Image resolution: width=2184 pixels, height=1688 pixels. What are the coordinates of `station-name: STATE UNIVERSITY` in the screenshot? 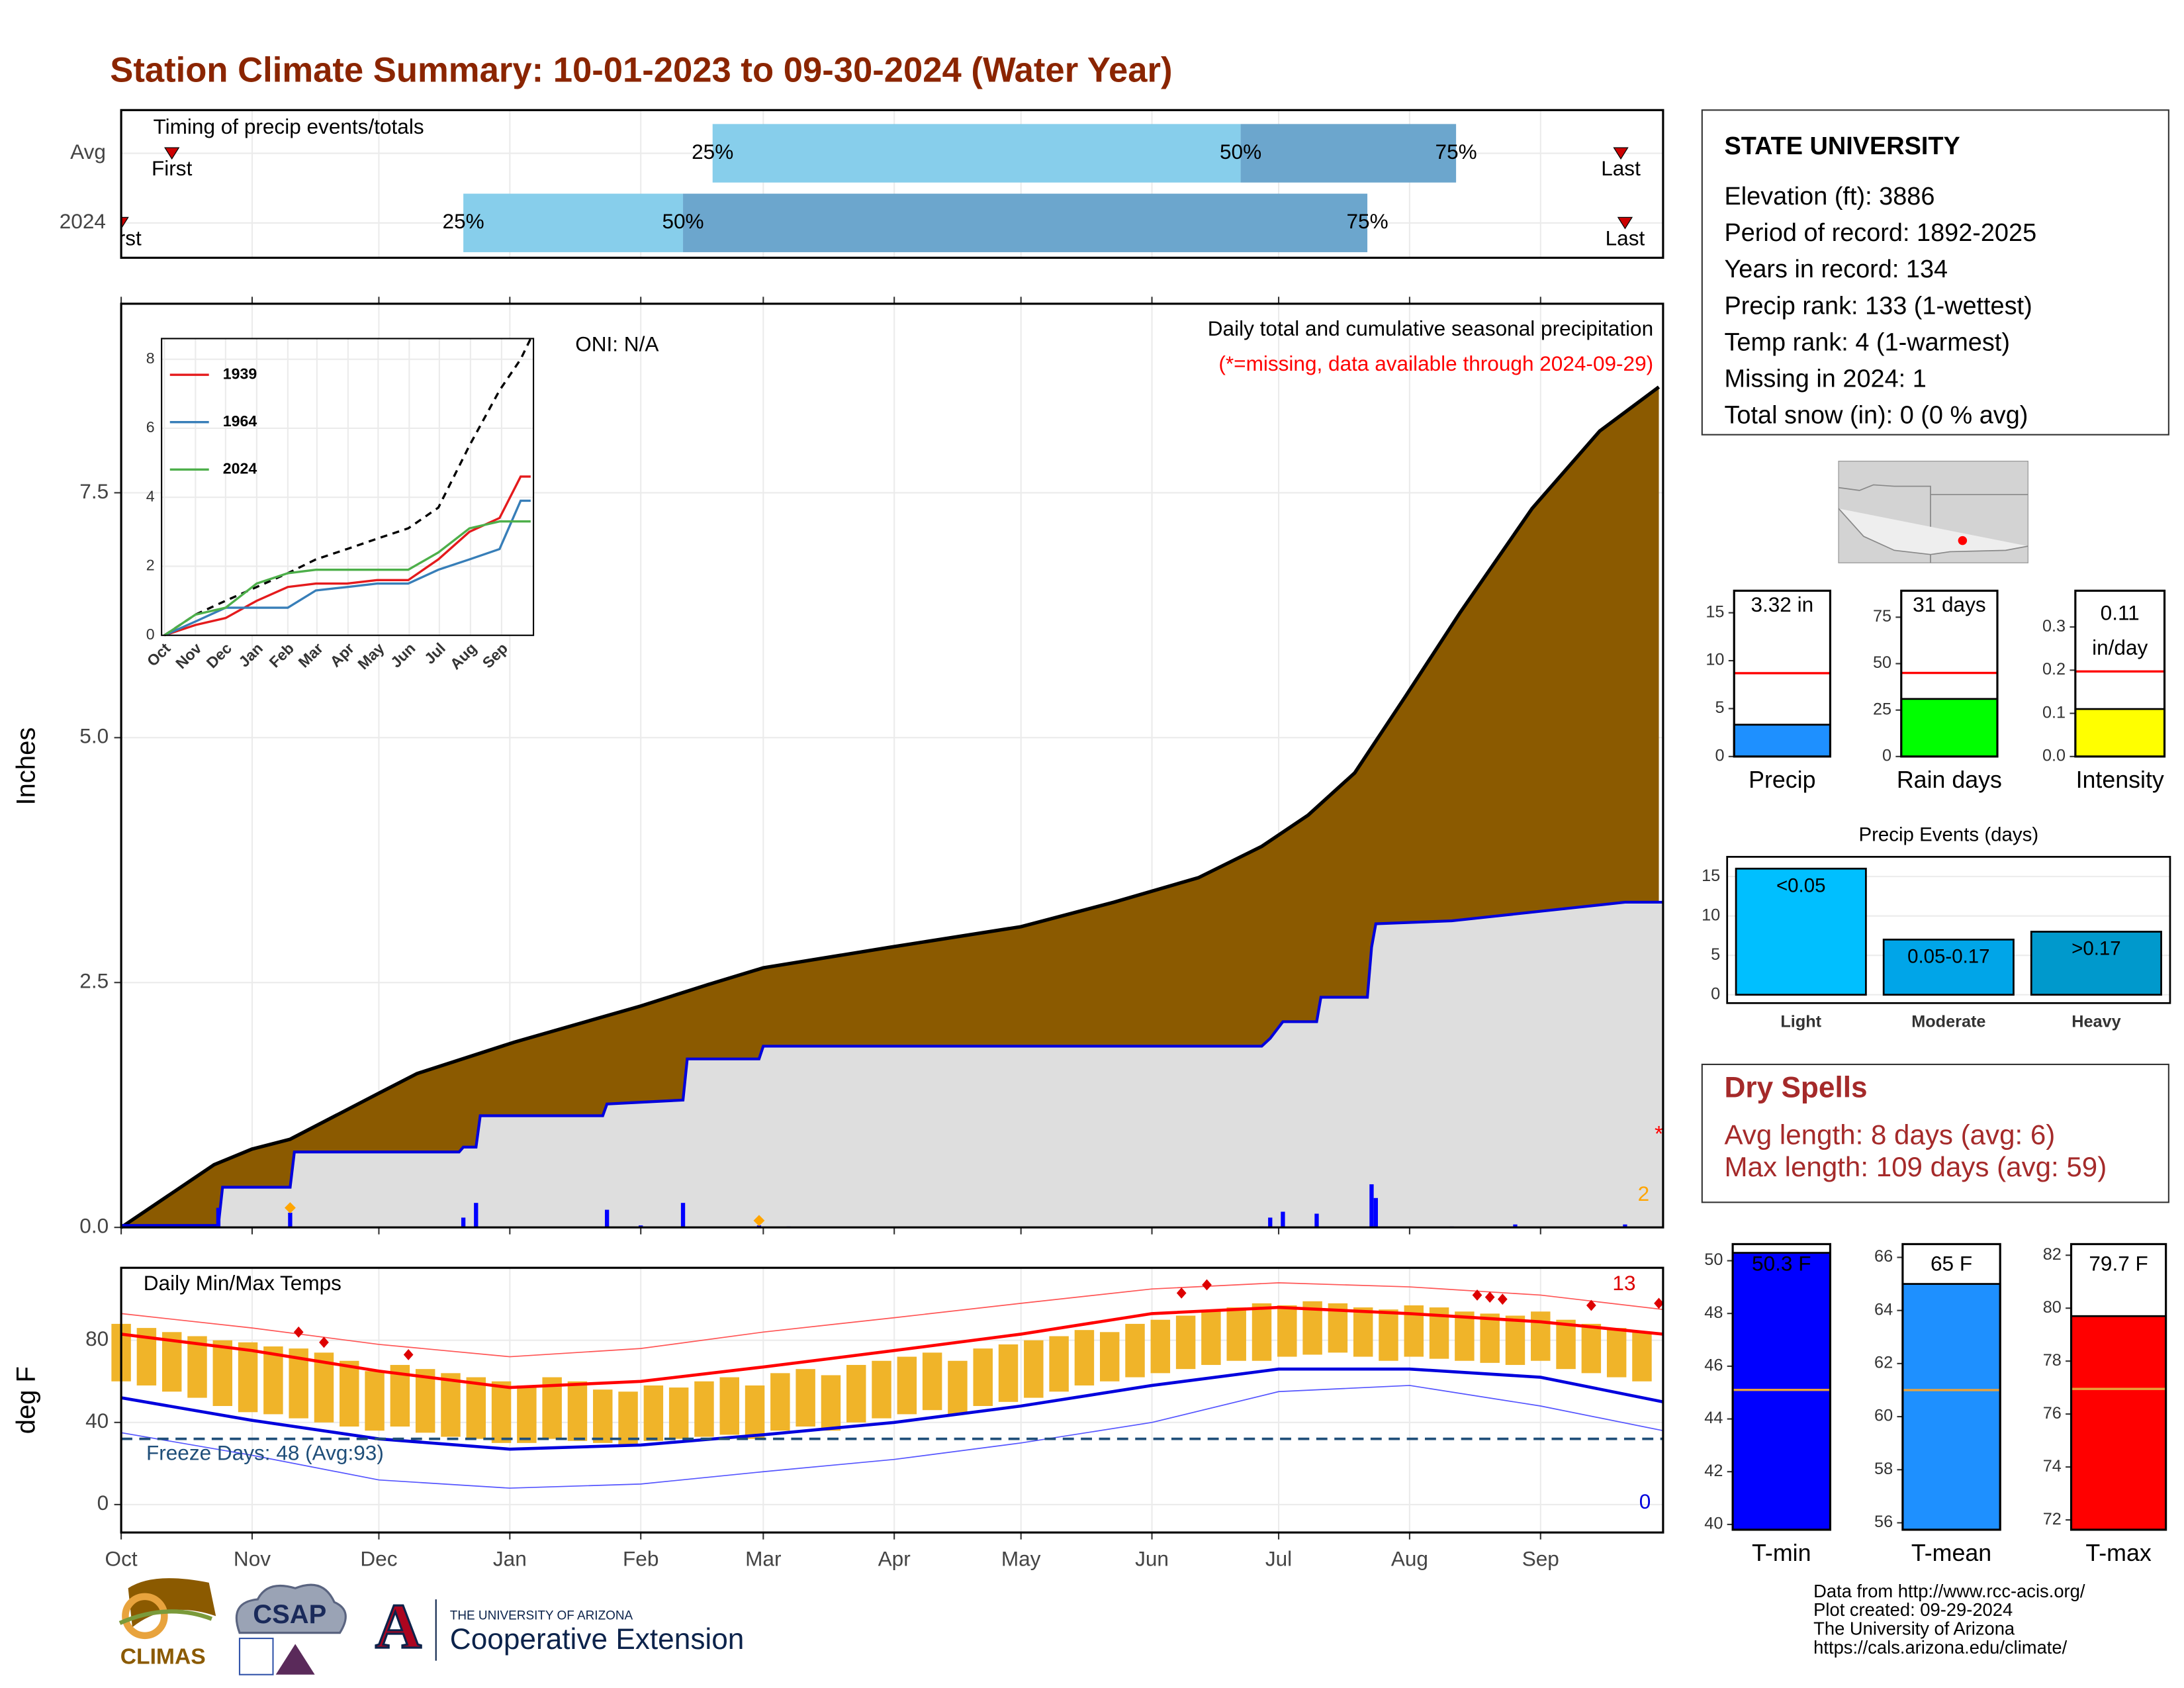 It's located at (1842, 146).